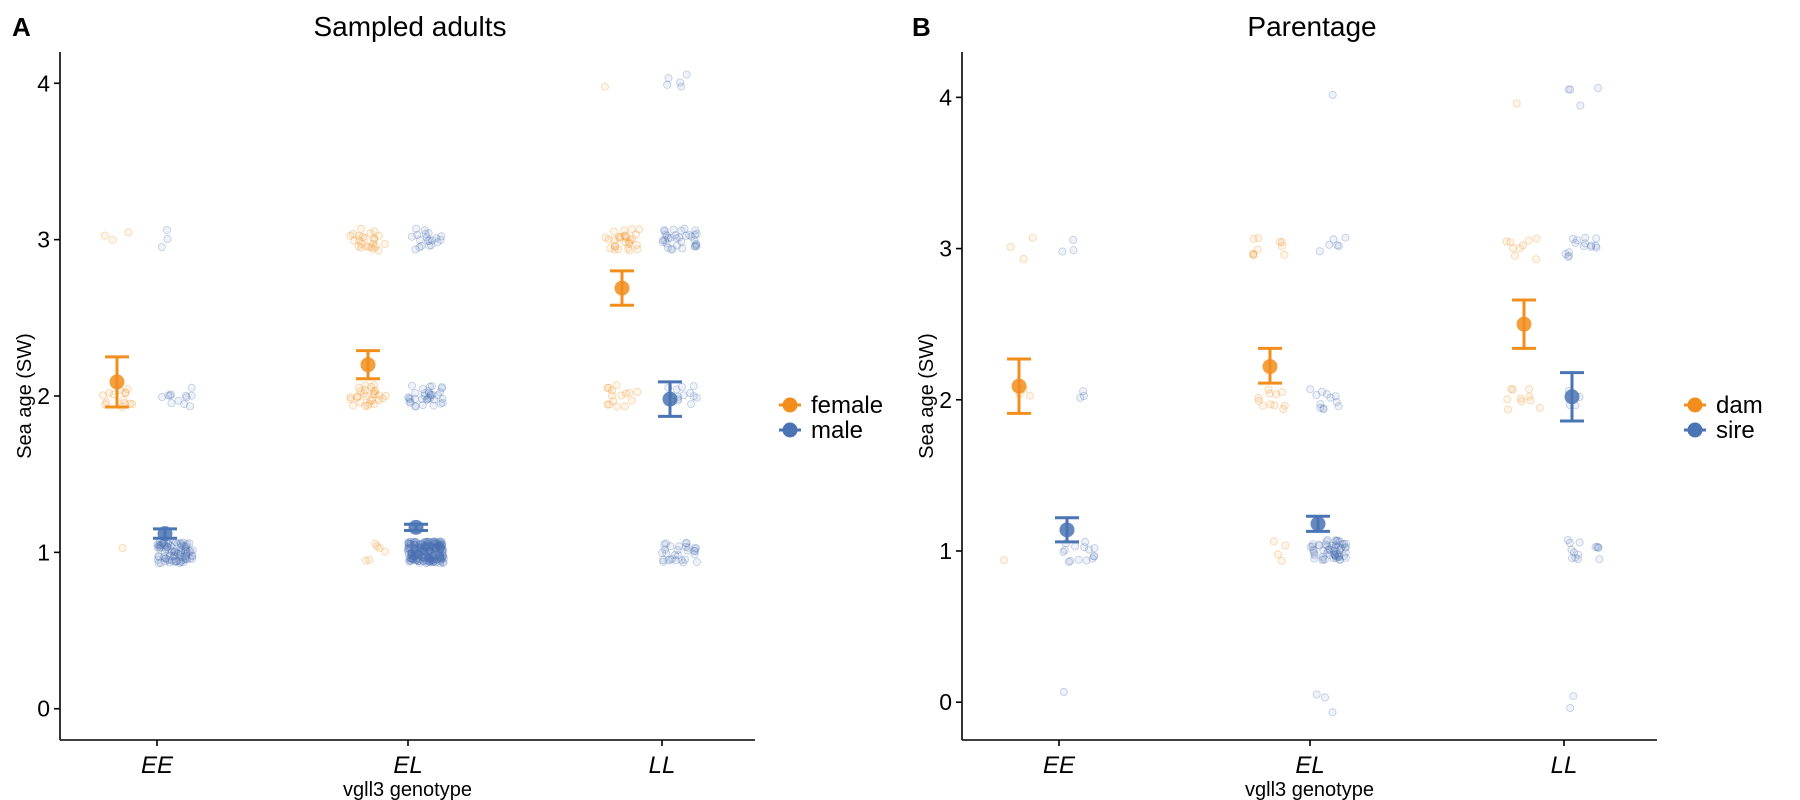  I want to click on x-tick-label: EE, so click(157, 765).